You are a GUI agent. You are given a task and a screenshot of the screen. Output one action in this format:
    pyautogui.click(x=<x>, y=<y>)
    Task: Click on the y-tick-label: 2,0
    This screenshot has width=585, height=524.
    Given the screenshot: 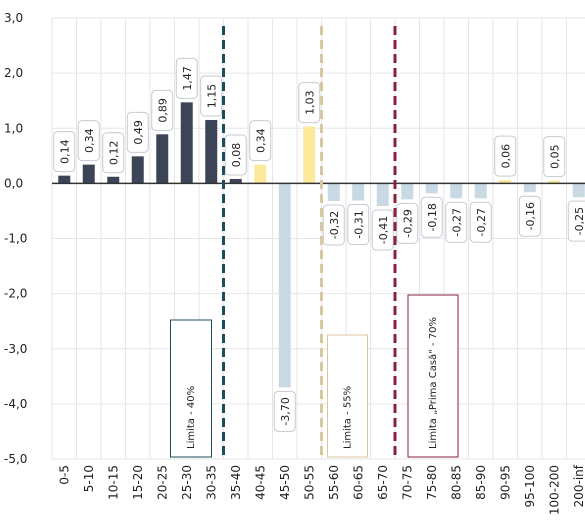 What is the action you would take?
    pyautogui.click(x=13, y=73)
    